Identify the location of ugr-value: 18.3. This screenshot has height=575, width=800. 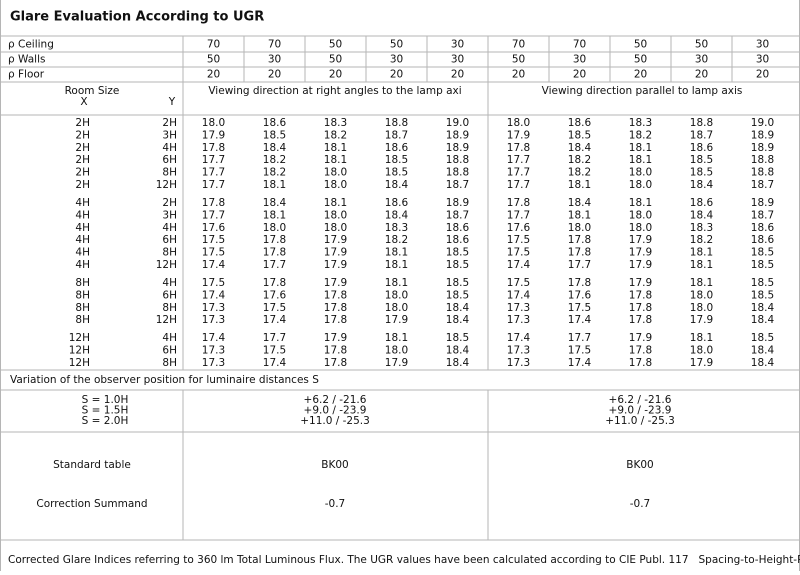
(396, 228).